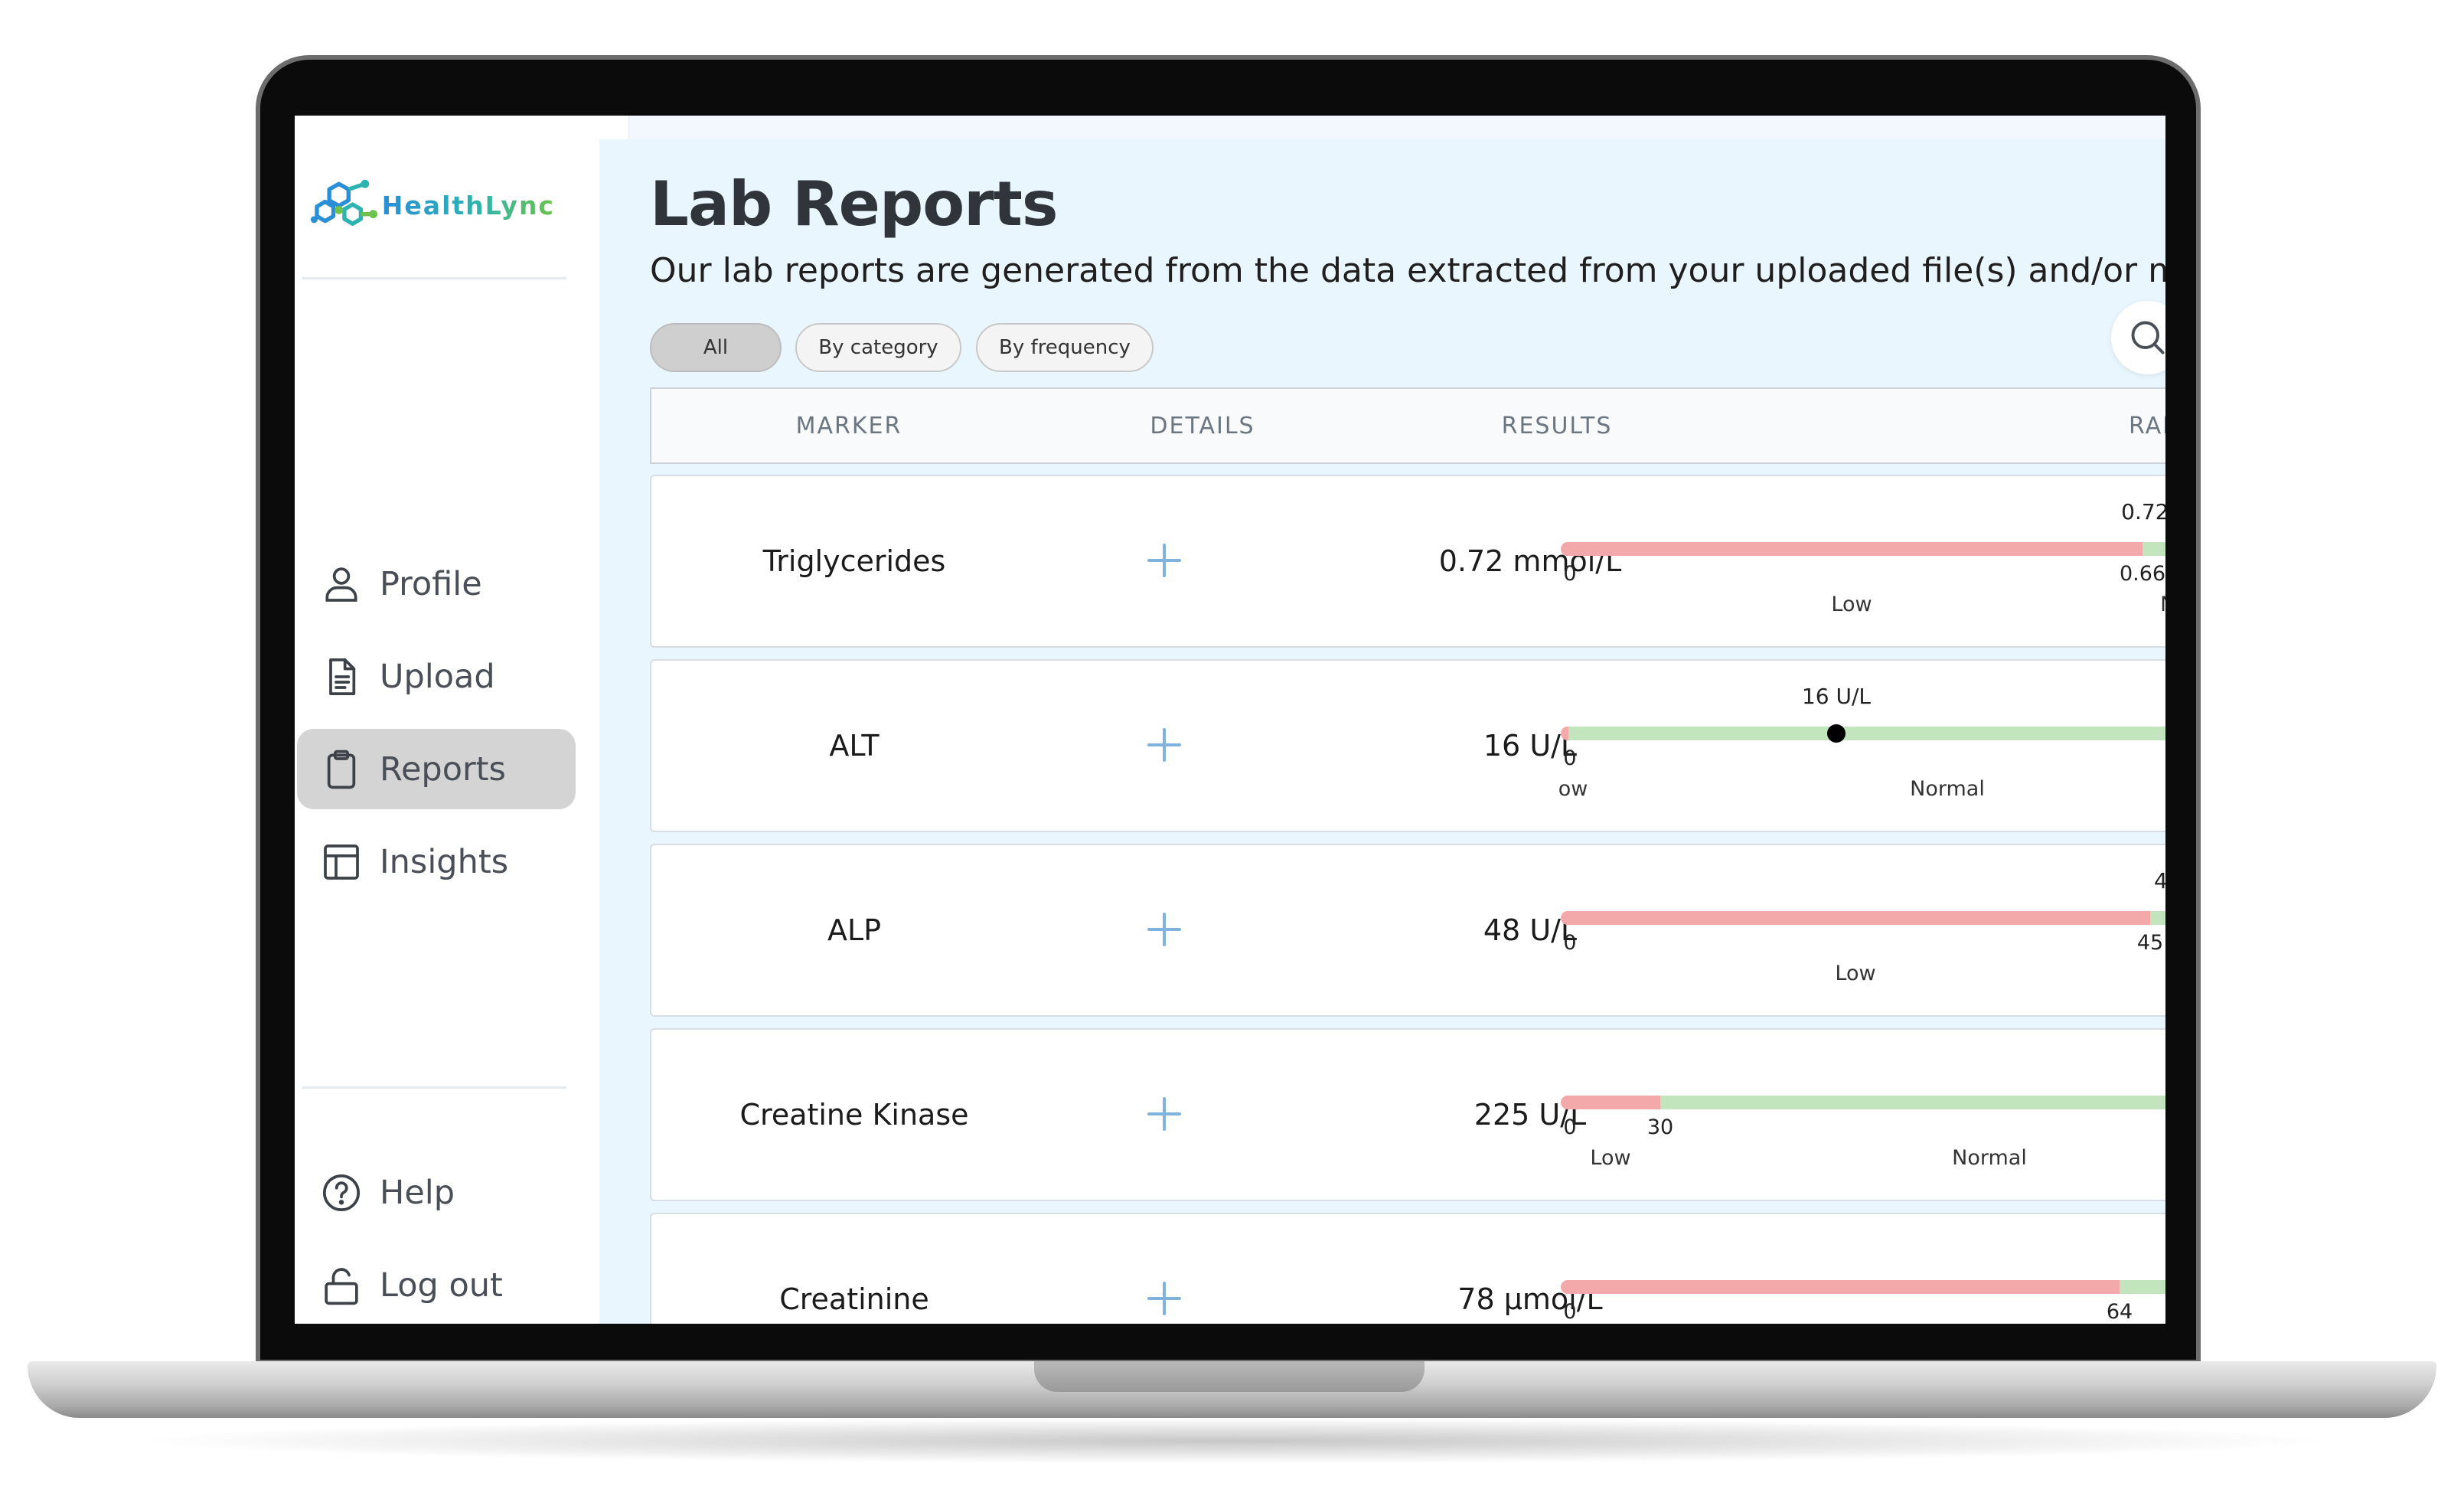 The image size is (2464, 1509). Describe the element at coordinates (1863, 1269) in the screenshot. I see `range-bar-chart: 78 μmol/064` at that location.